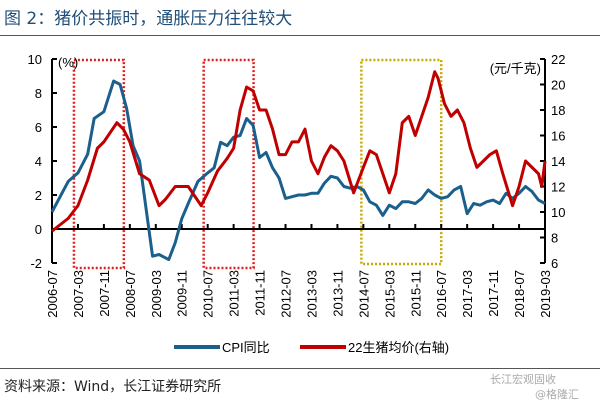 Image resolution: width=600 pixels, height=402 pixels. What do you see at coordinates (52, 294) in the screenshot?
I see `x-tick-label: 2006-07` at bounding box center [52, 294].